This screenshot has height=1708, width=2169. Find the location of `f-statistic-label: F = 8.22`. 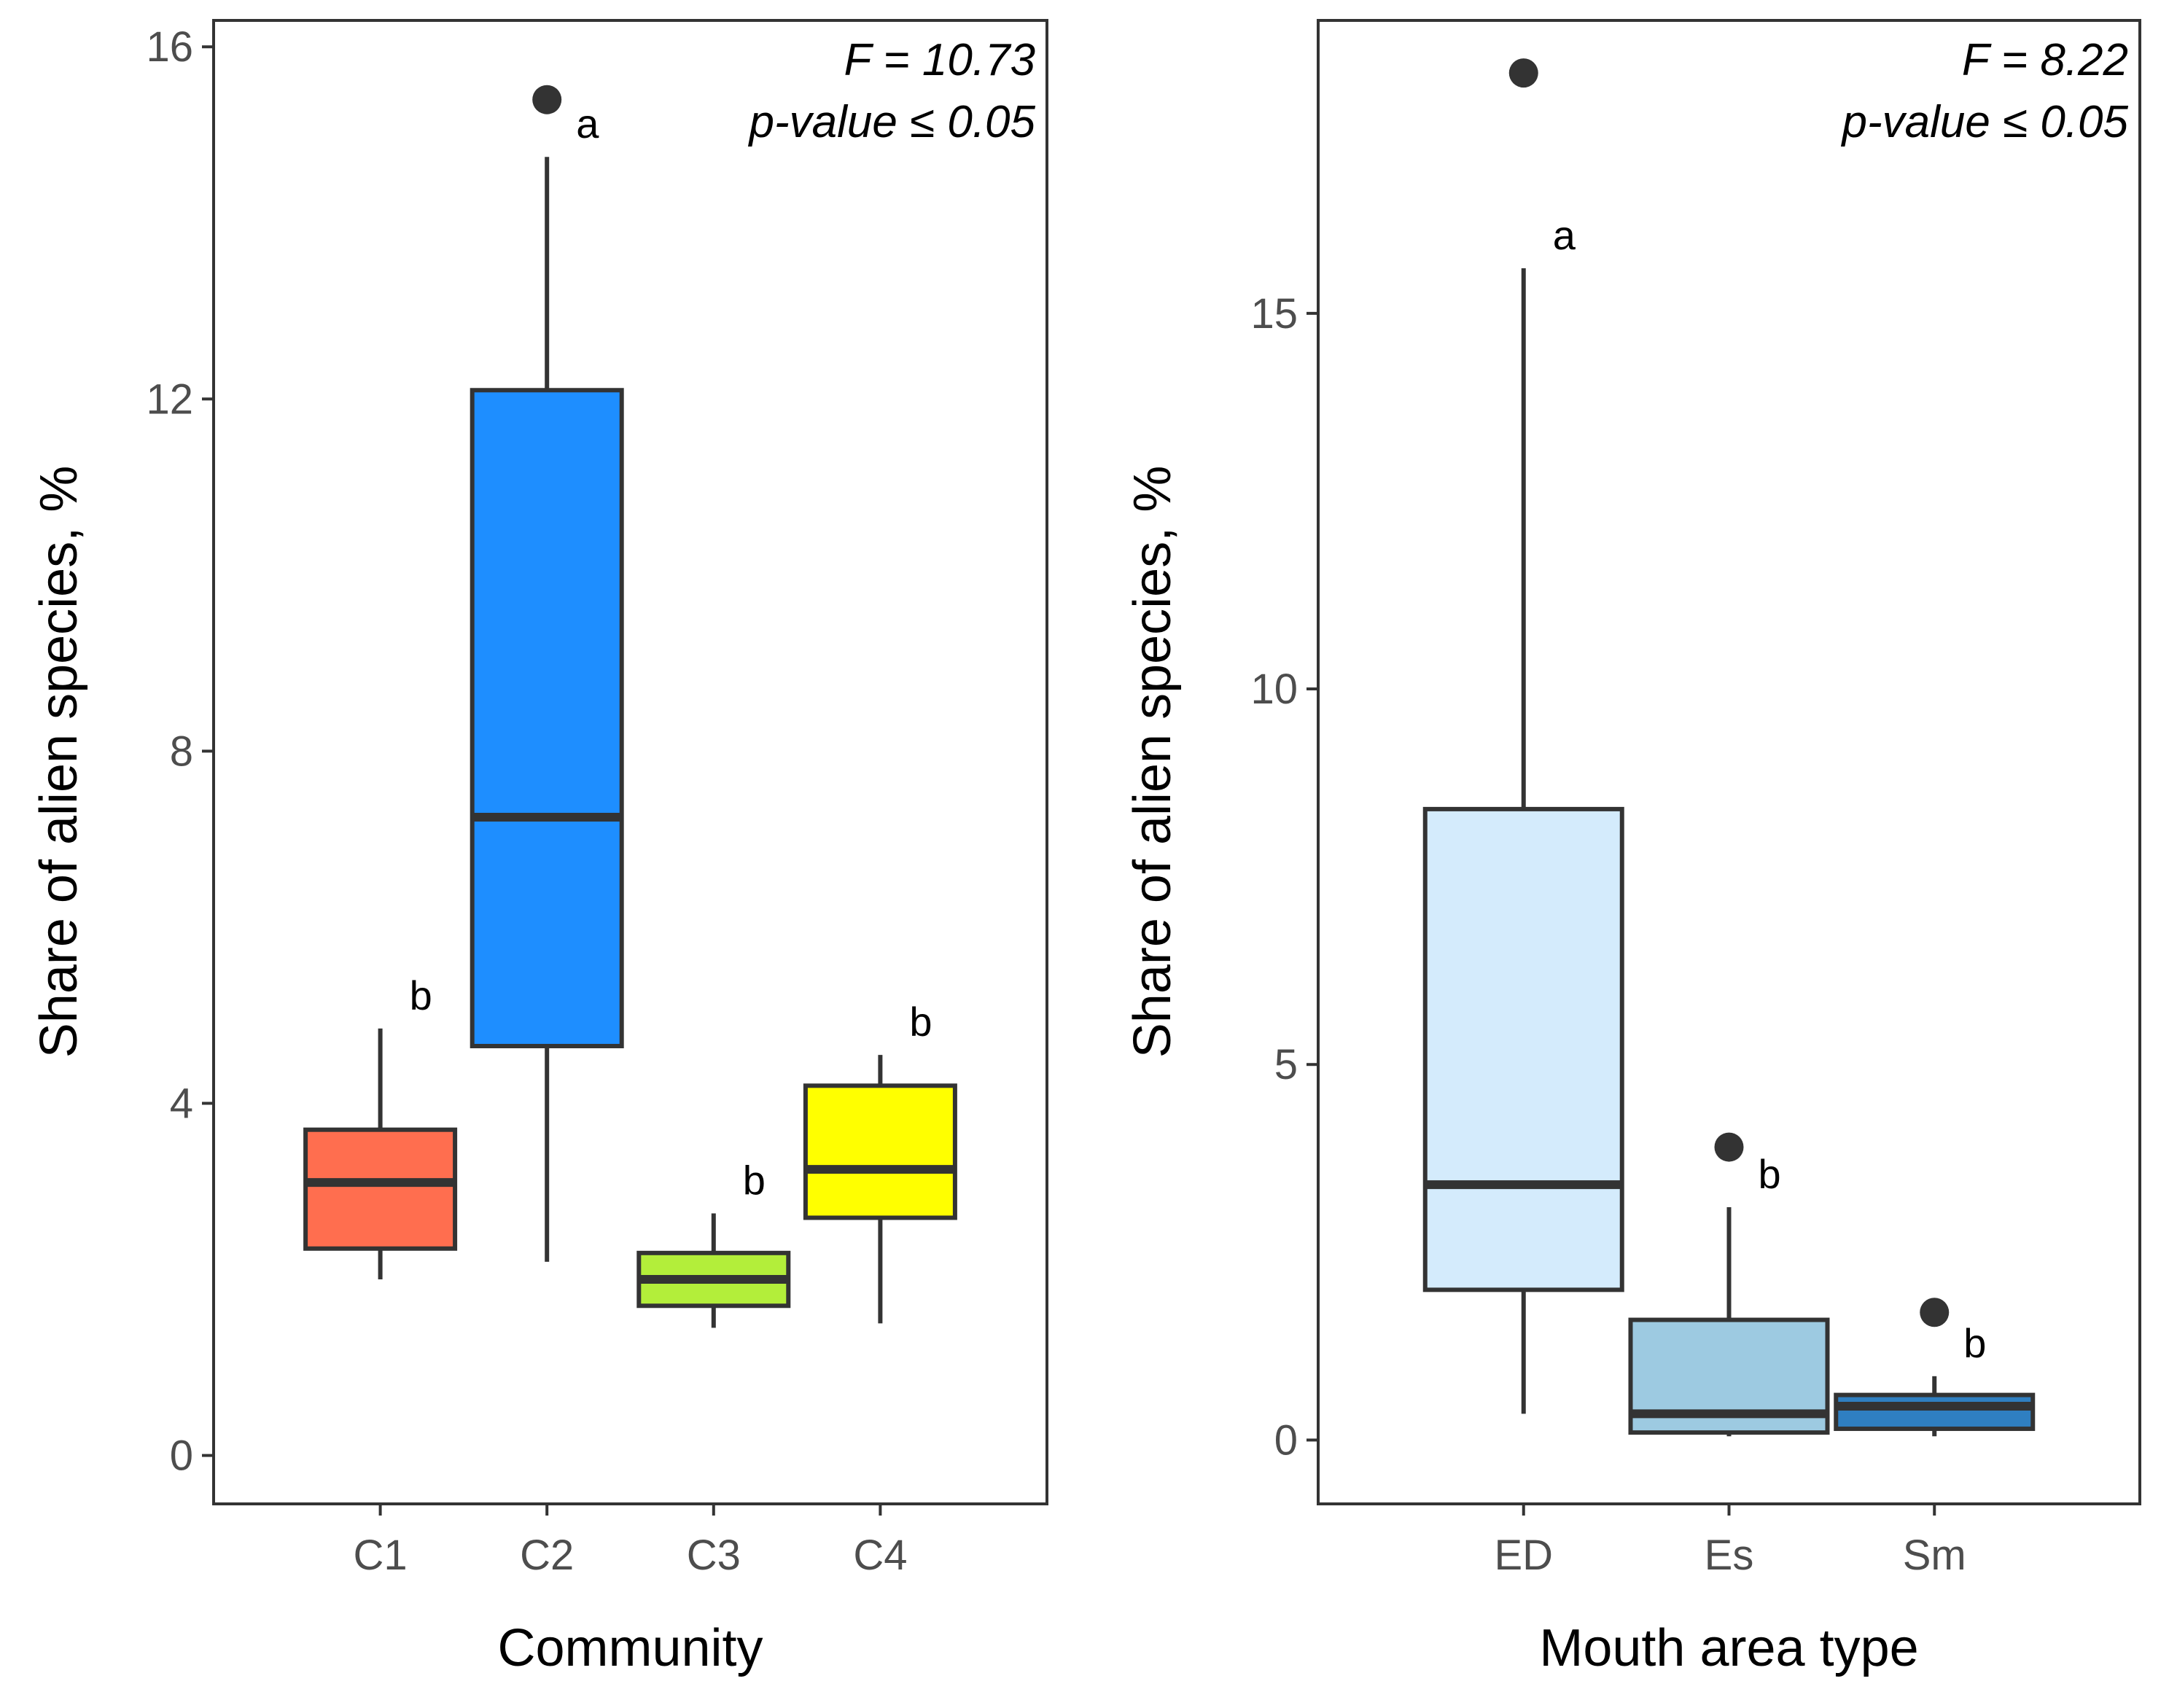

f-statistic-label: F = 8.22 is located at coordinates (2045, 60).